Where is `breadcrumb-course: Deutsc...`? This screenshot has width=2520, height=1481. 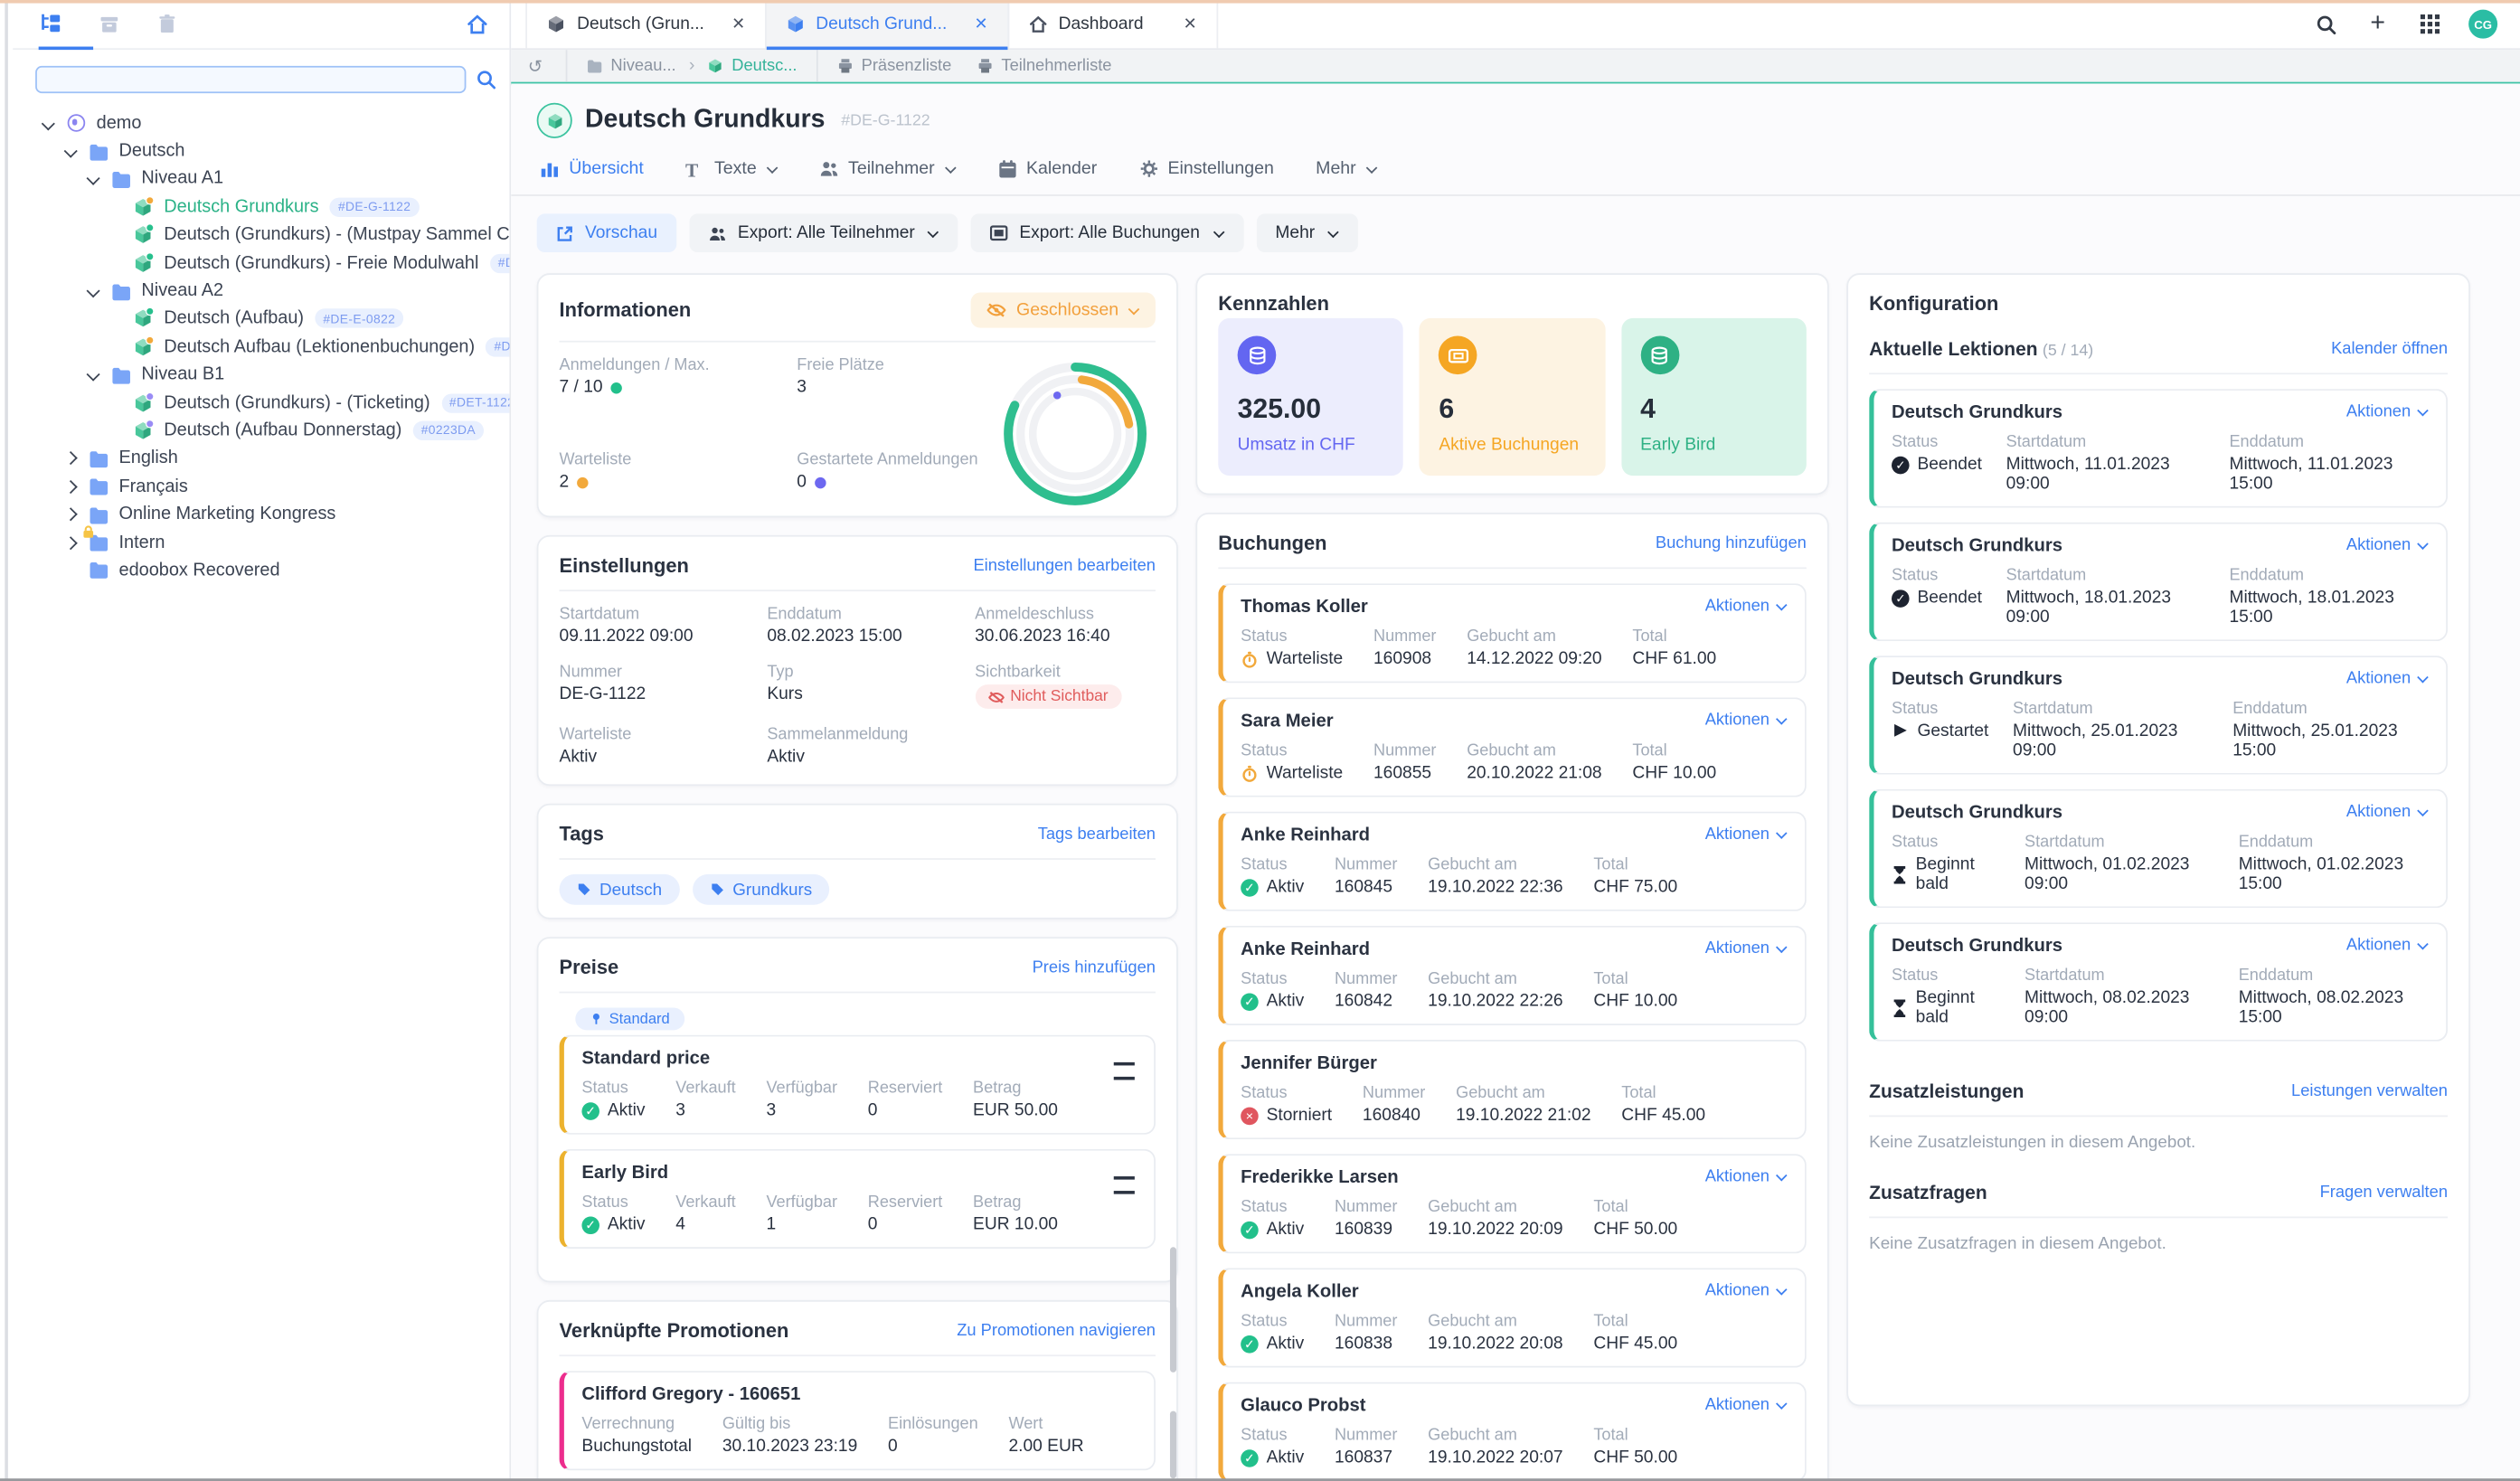 breadcrumb-course: Deutsc... is located at coordinates (751, 66).